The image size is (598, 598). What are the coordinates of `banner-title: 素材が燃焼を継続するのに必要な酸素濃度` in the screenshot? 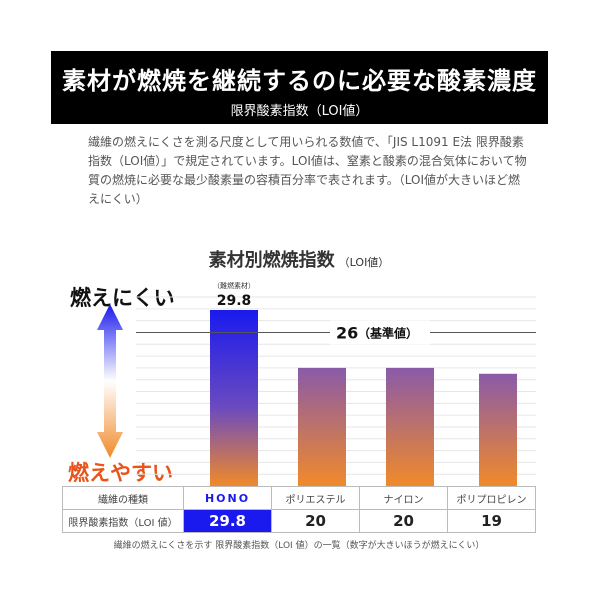 It's located at (299, 81).